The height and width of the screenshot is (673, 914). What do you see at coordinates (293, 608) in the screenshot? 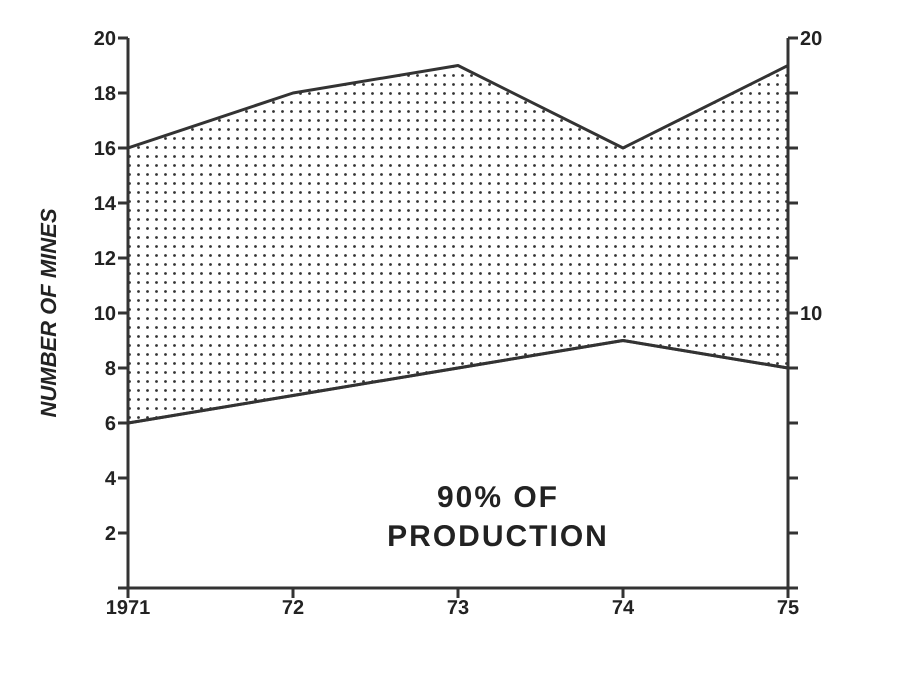
I see `x-tick-label: 72` at bounding box center [293, 608].